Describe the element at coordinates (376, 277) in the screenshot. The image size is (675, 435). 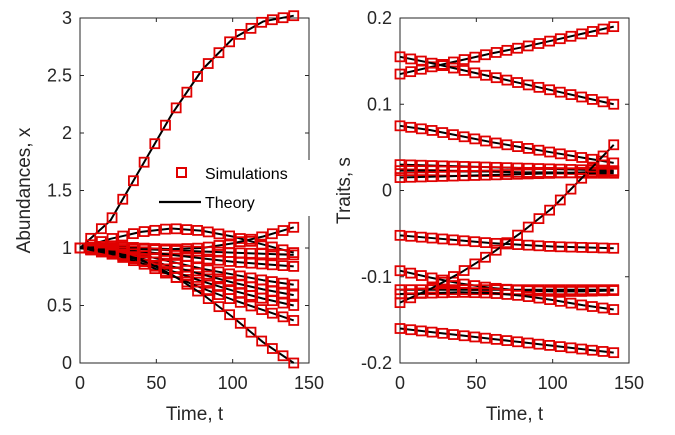
I see `y-tick-label: -0.1` at that location.